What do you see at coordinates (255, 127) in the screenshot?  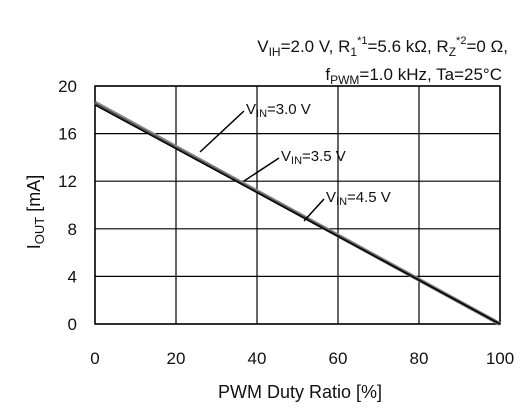 I see `annotation-vin-3-0: VIN=3.0 V` at bounding box center [255, 127].